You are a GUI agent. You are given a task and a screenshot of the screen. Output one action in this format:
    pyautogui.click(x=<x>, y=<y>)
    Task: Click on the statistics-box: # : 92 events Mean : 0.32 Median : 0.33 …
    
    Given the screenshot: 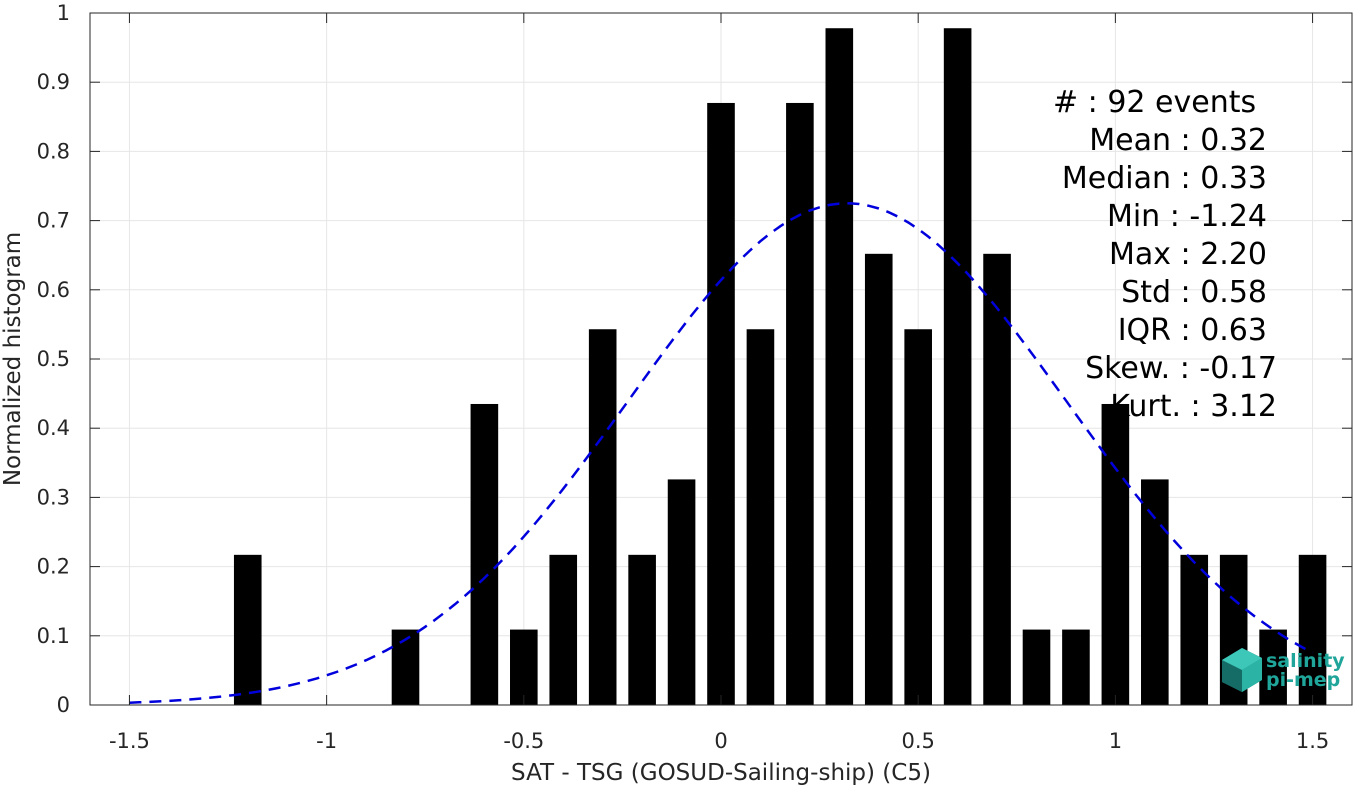 What is the action you would take?
    pyautogui.click(x=1165, y=254)
    